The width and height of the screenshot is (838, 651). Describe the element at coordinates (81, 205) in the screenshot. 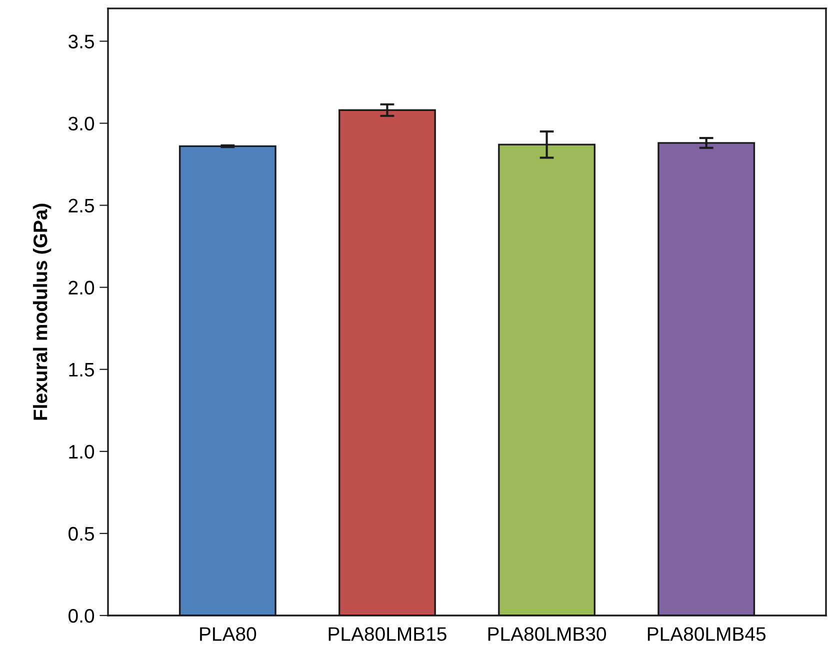

I see `y-tick-label: 2.5` at that location.